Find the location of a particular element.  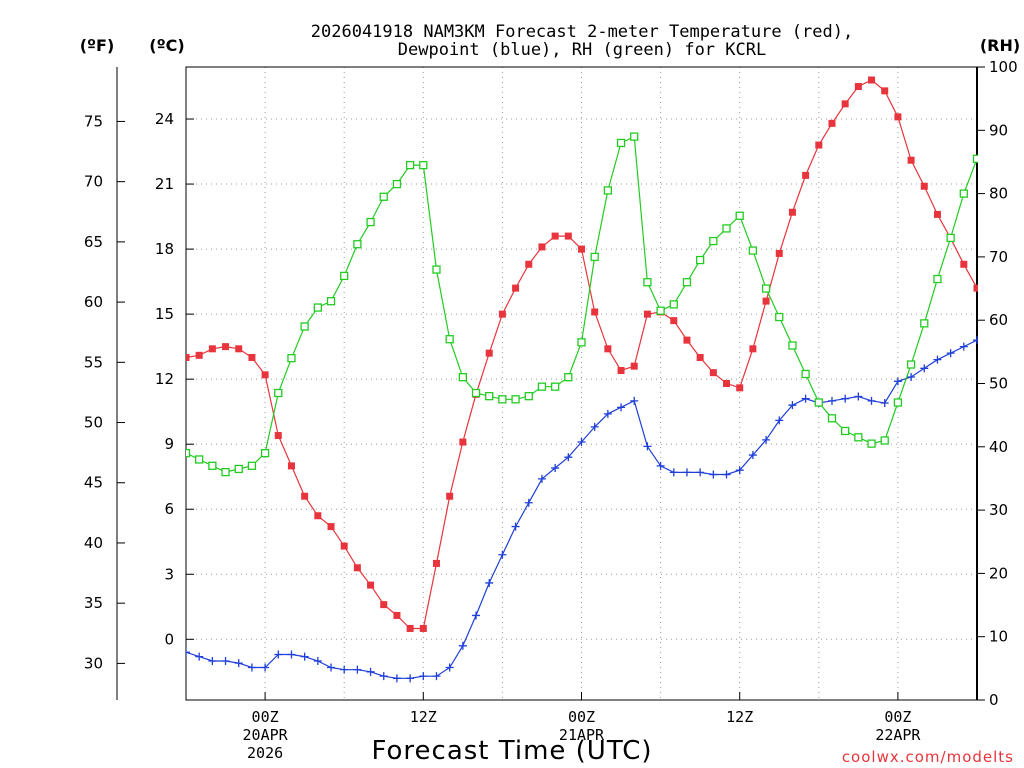

rh-tick-label: 90 is located at coordinates (998, 130).